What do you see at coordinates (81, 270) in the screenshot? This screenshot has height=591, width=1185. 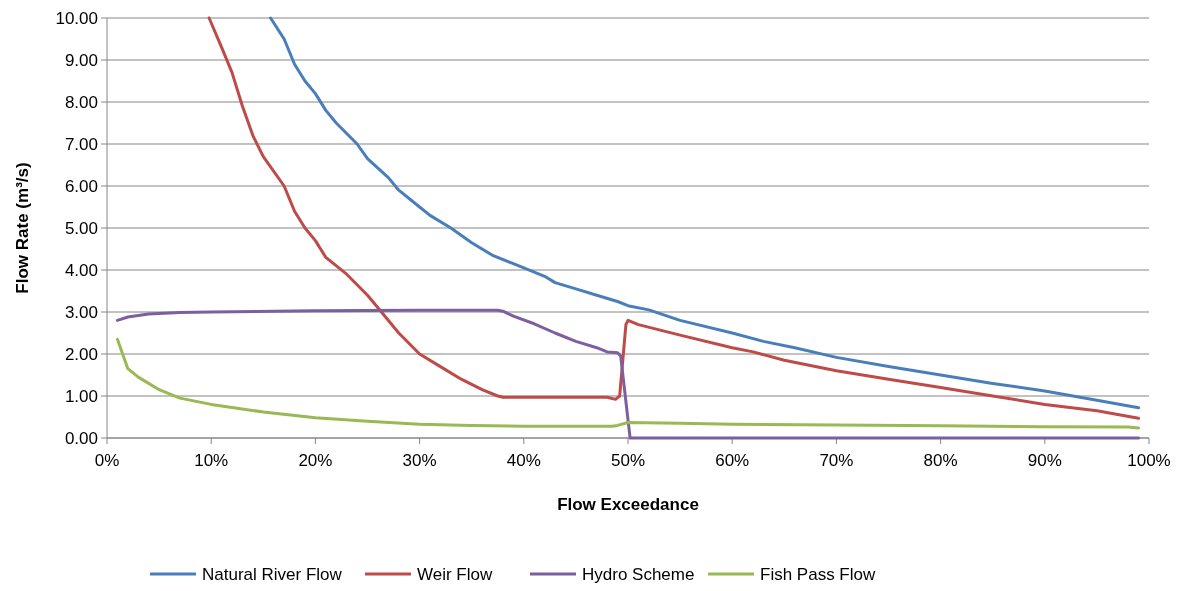 I see `y-tick-label: 4.00` at bounding box center [81, 270].